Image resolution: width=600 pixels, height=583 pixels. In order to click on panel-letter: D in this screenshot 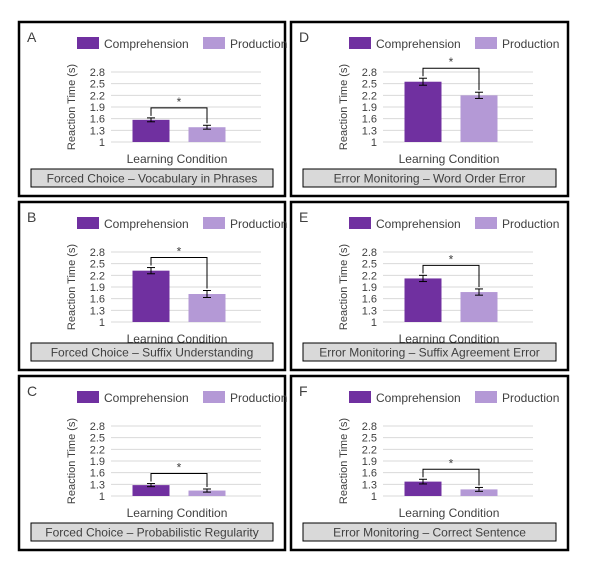, I will do `click(304, 37)`.